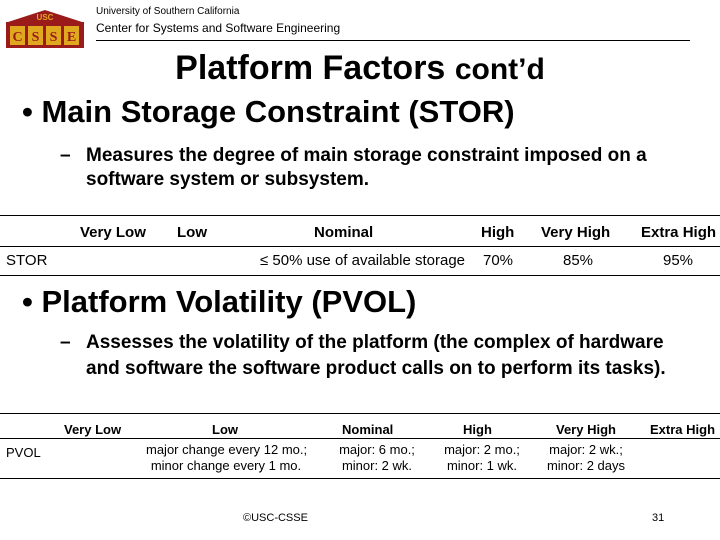 The image size is (720, 540). I want to click on stor-cell-nominal: ≤ 50% use of available storage, so click(363, 260).